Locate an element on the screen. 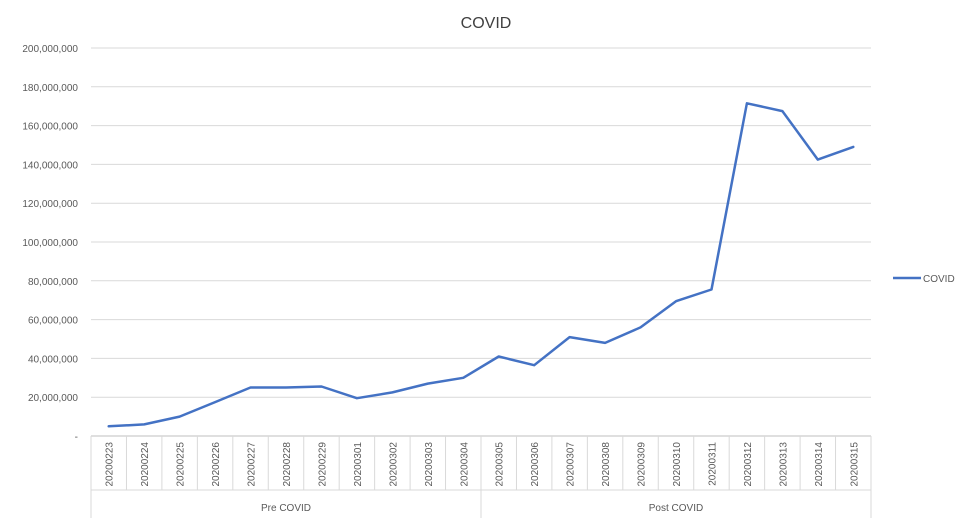 The width and height of the screenshot is (974, 527). x-tick-label: 20200305 is located at coordinates (500, 464).